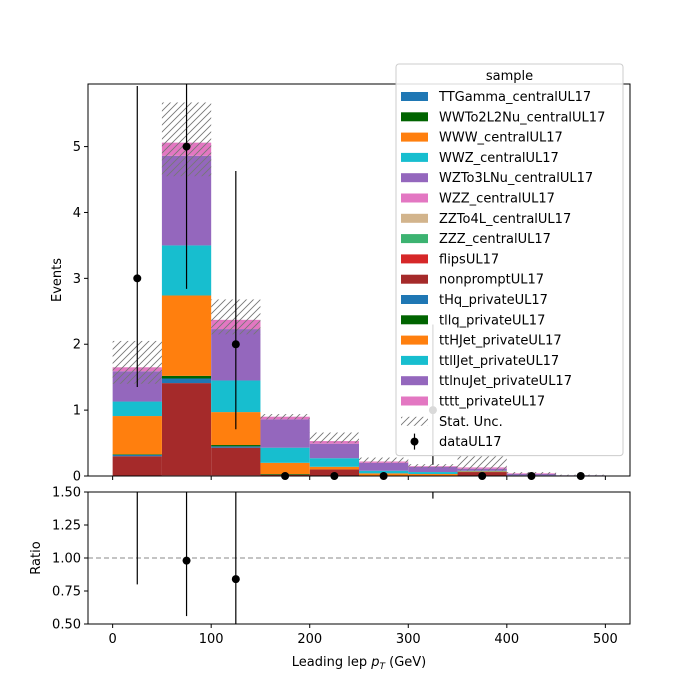 The width and height of the screenshot is (700, 700). Describe the element at coordinates (66, 625) in the screenshot. I see `ratio-y-tick-label: 0.50` at that location.